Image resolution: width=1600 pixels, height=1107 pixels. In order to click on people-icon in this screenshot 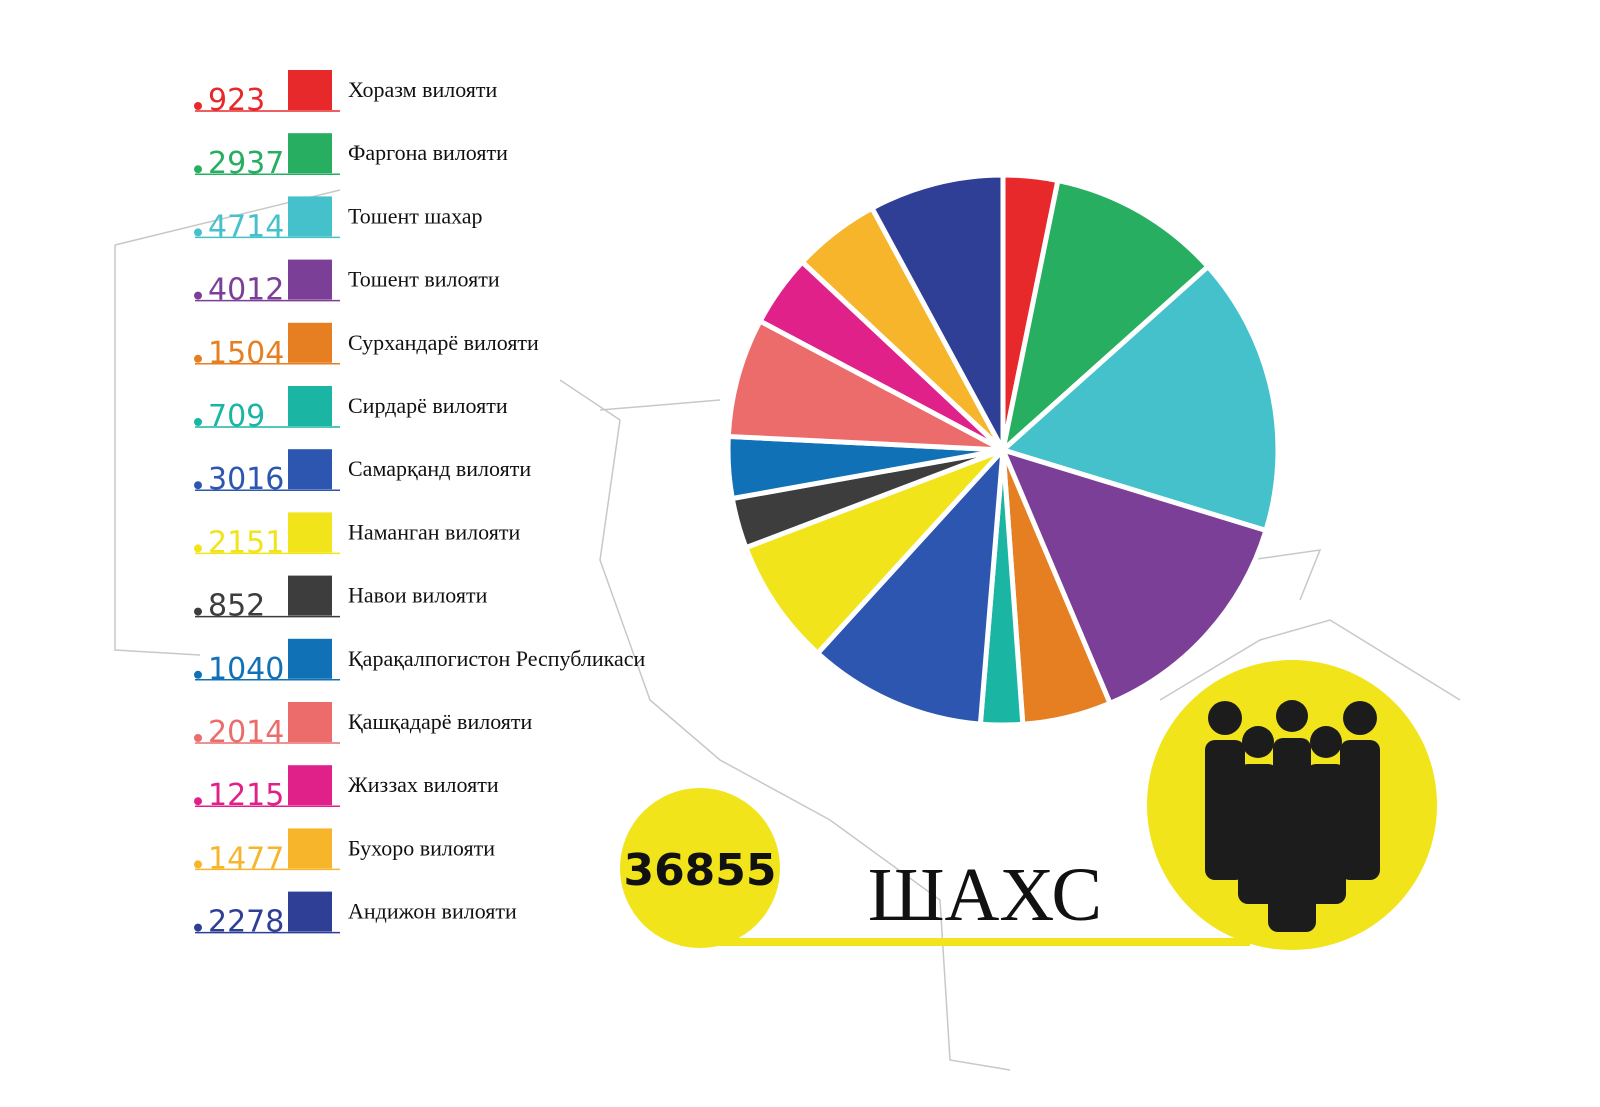, I will do `click(1292, 805)`.